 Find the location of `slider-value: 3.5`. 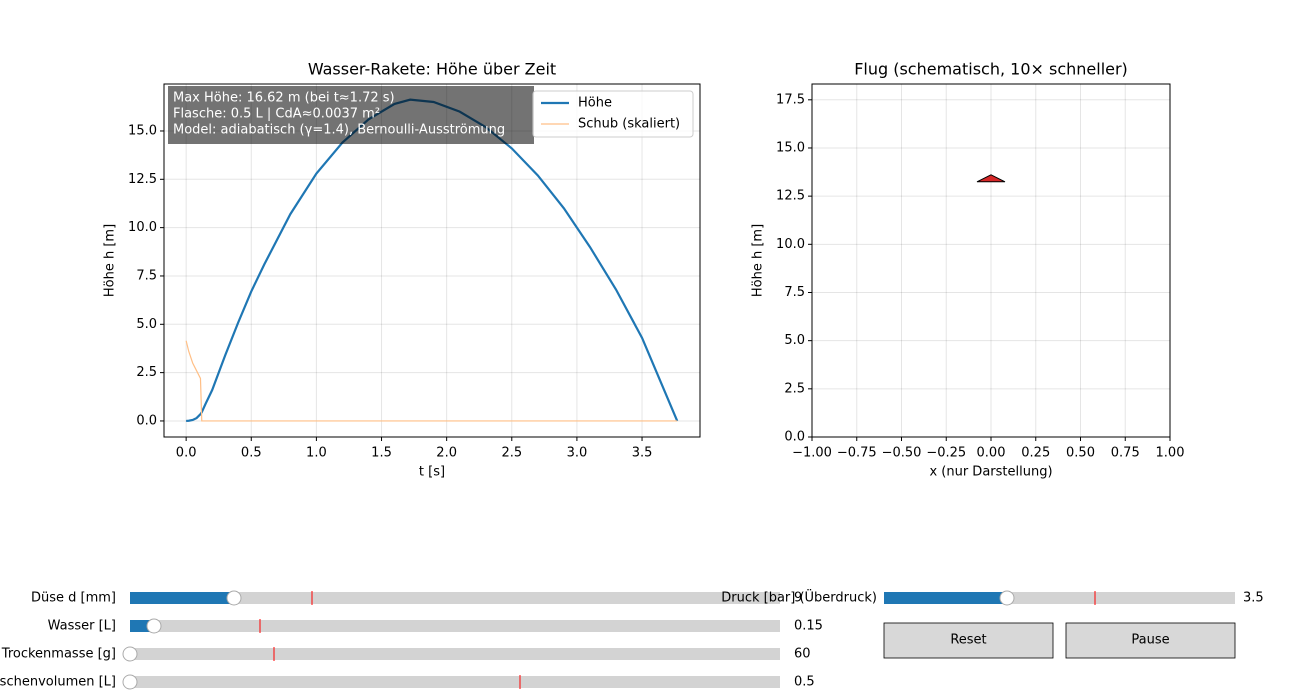

slider-value: 3.5 is located at coordinates (1253, 598).